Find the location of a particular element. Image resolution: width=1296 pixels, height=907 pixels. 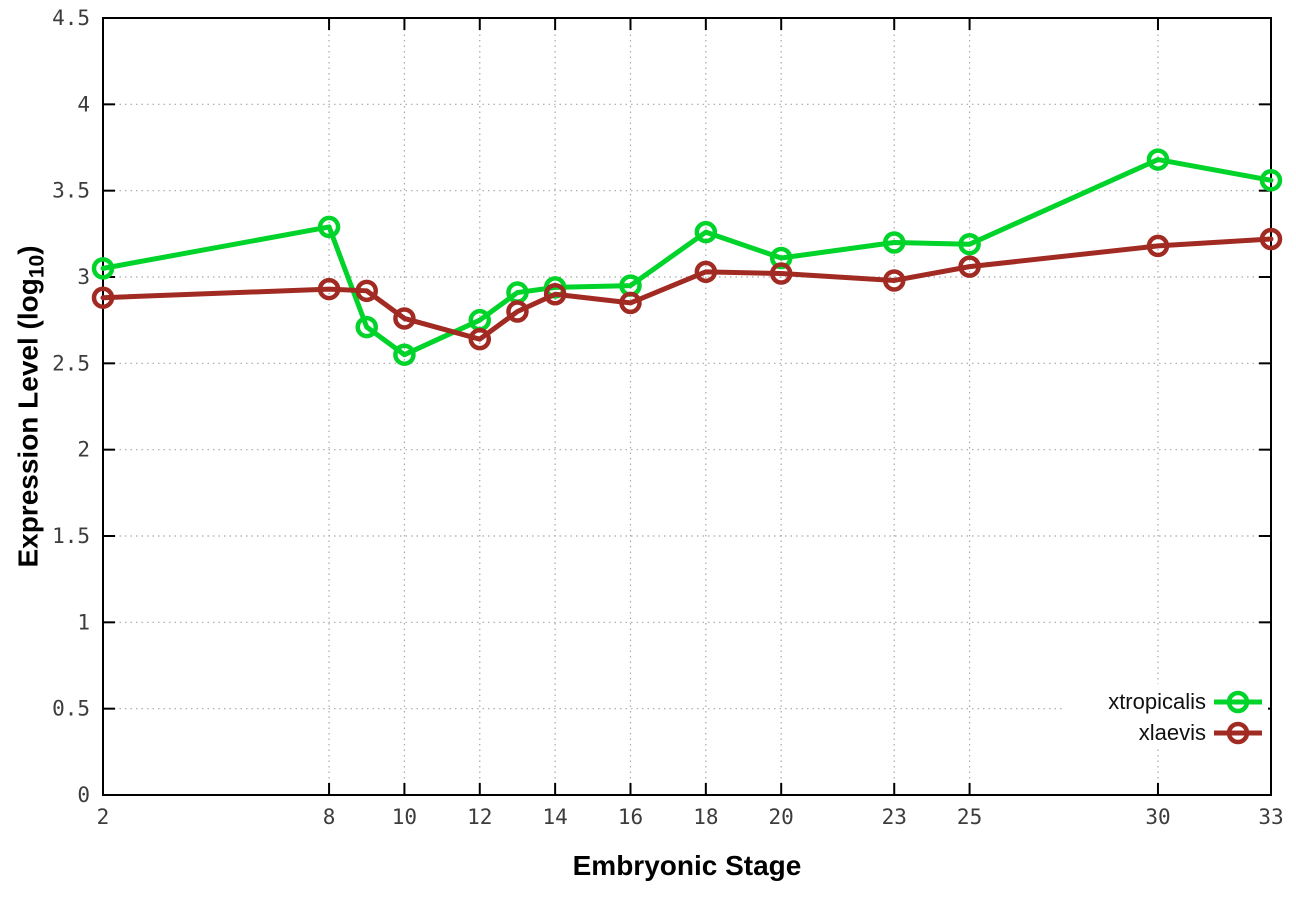

y-tick-label-4: 4 is located at coordinates (83, 104).